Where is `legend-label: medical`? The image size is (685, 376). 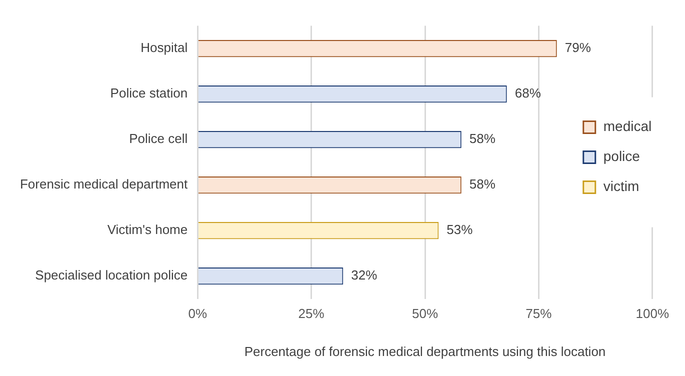
legend-label: medical is located at coordinates (627, 126).